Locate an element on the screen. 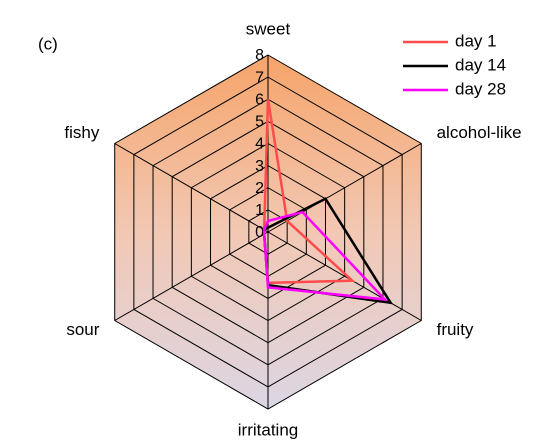 This screenshot has height=444, width=550. category-label: sour is located at coordinates (82, 329).